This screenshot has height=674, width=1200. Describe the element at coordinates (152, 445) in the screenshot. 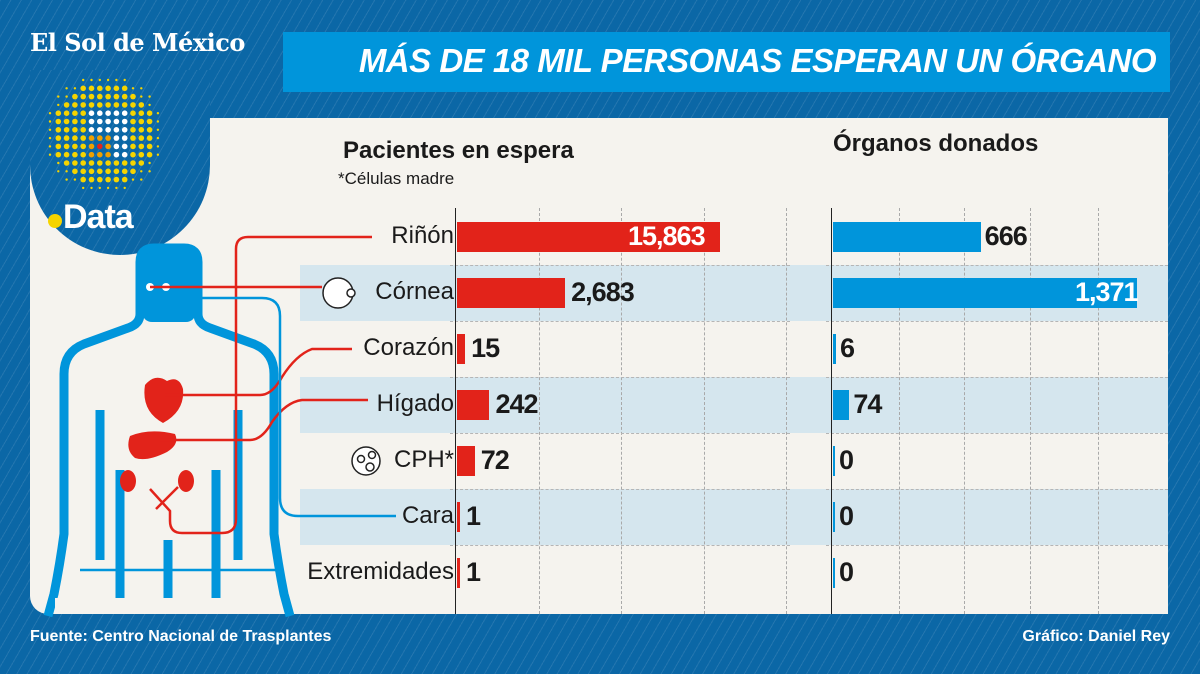

I see `liver-icon` at that location.